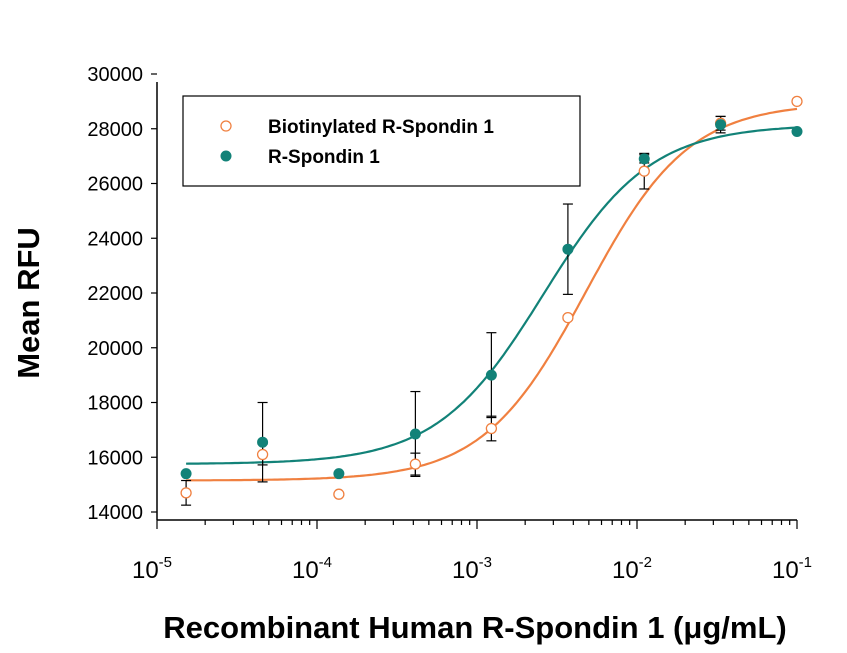  Describe the element at coordinates (152, 569) in the screenshot. I see `x-tick-label: 10⁻⁵` at that location.